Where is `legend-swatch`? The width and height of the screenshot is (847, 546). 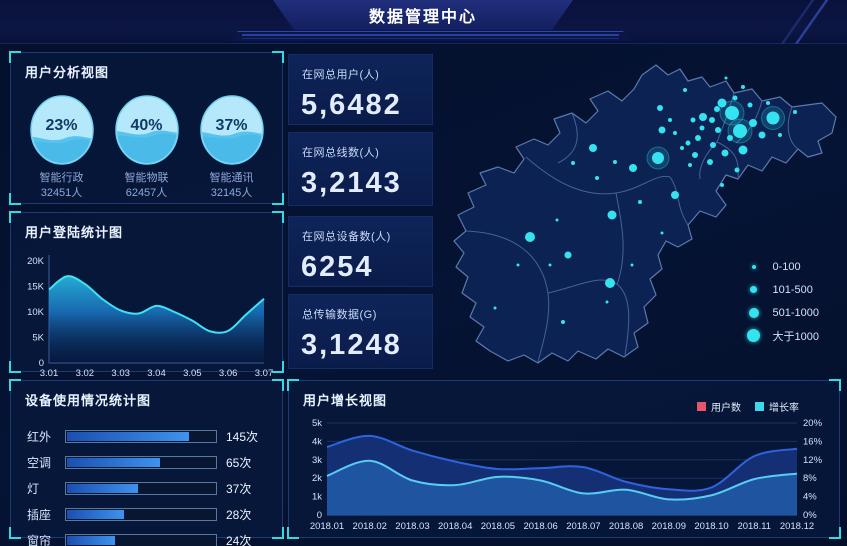 legend-swatch is located at coordinates (701, 406).